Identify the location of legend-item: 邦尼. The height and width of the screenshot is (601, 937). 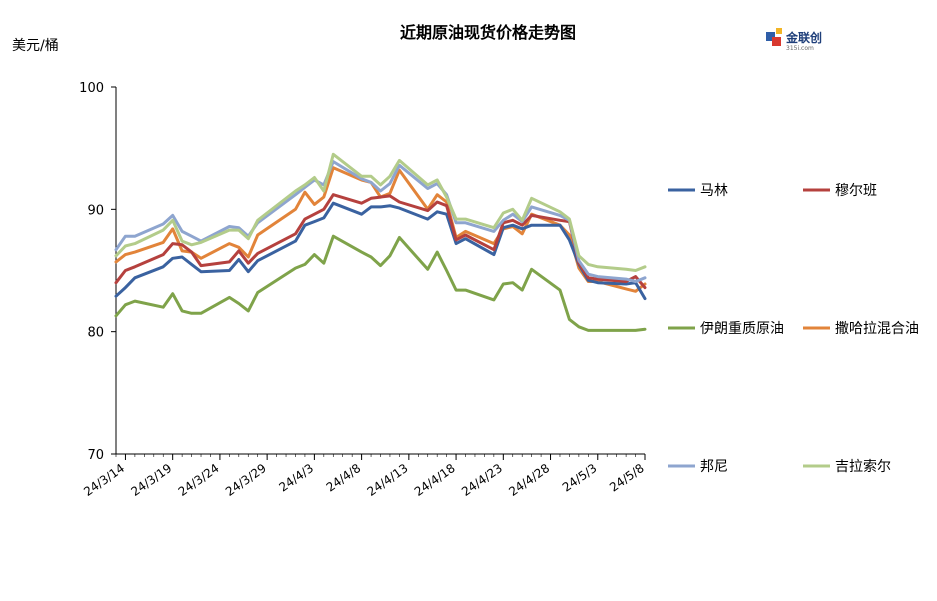
(698, 467).